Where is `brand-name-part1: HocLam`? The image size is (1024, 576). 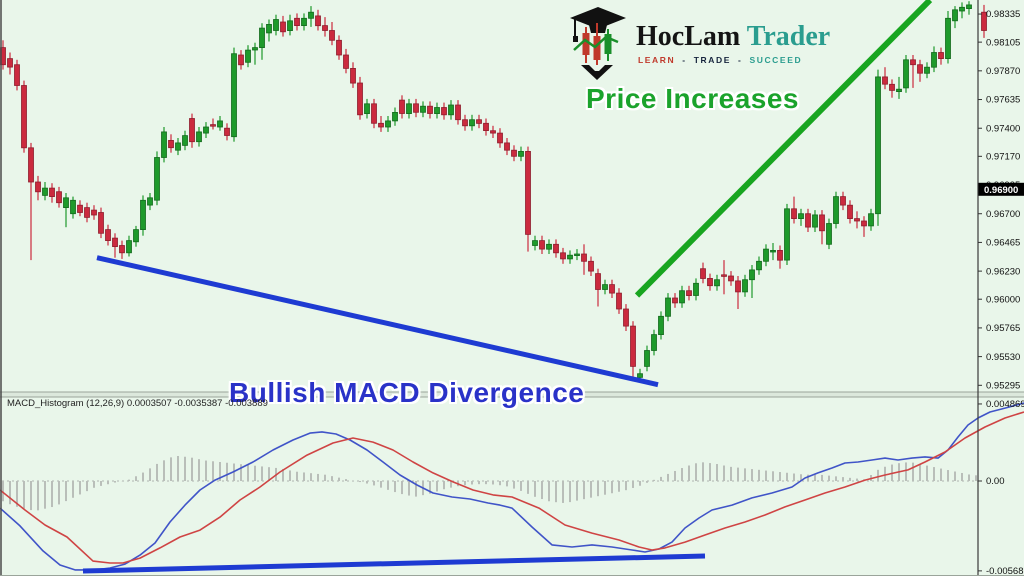 brand-name-part1: HocLam is located at coordinates (688, 36).